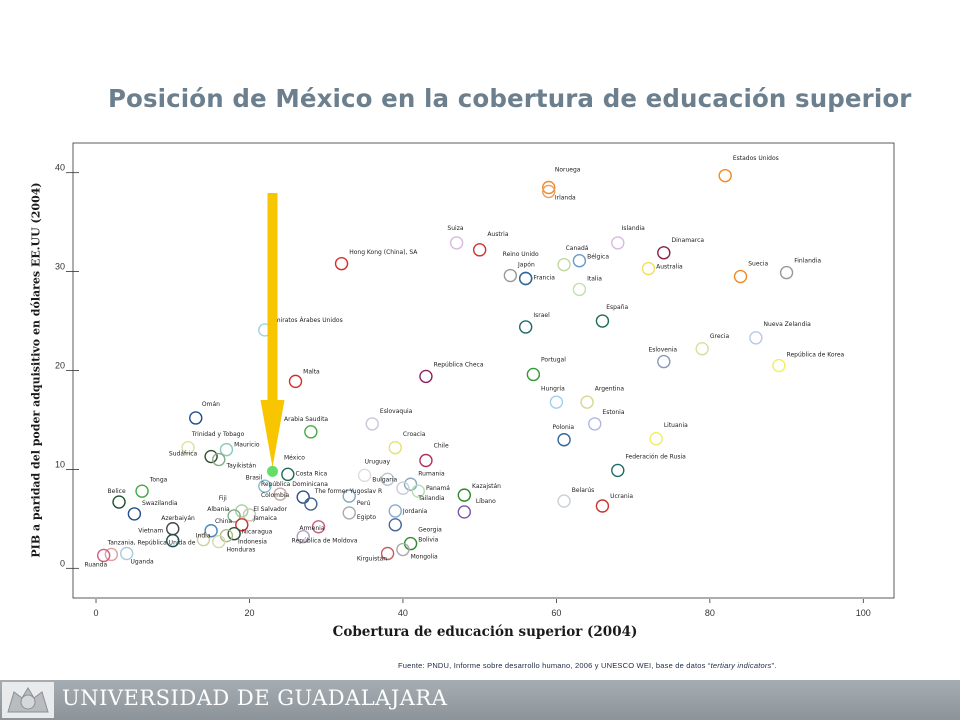 The width and height of the screenshot is (960, 720). Describe the element at coordinates (455, 228) in the screenshot. I see `point-label: Suiza` at that location.